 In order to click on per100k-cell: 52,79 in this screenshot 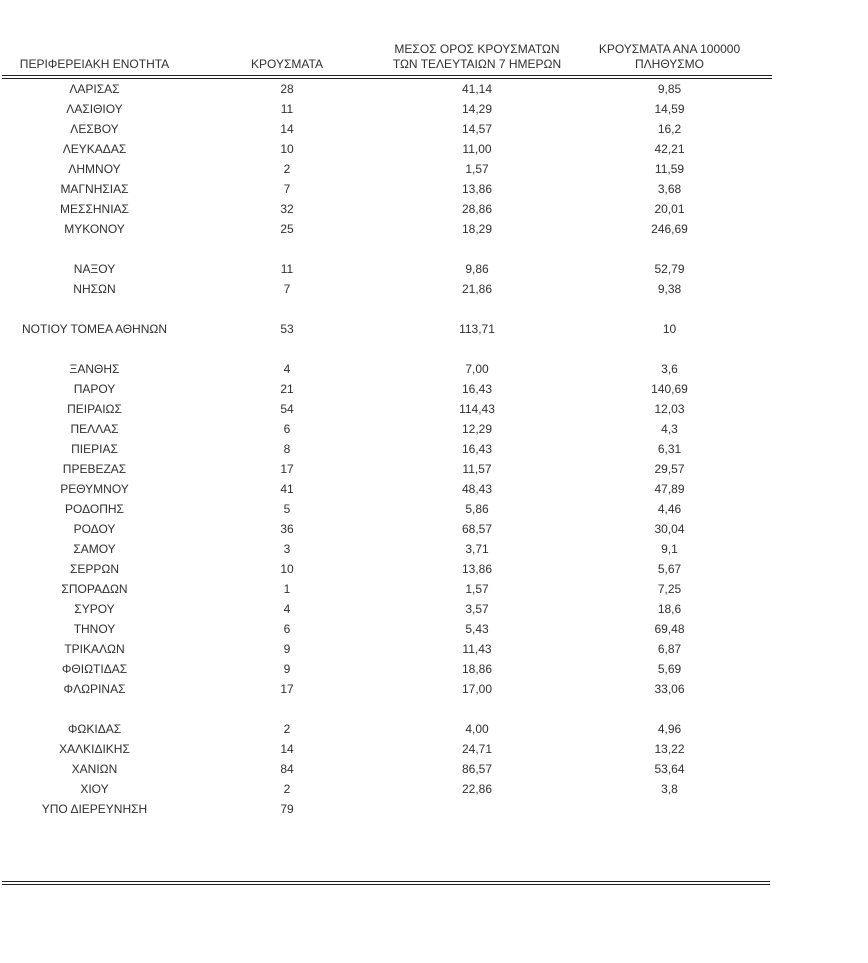, I will do `click(669, 269)`.